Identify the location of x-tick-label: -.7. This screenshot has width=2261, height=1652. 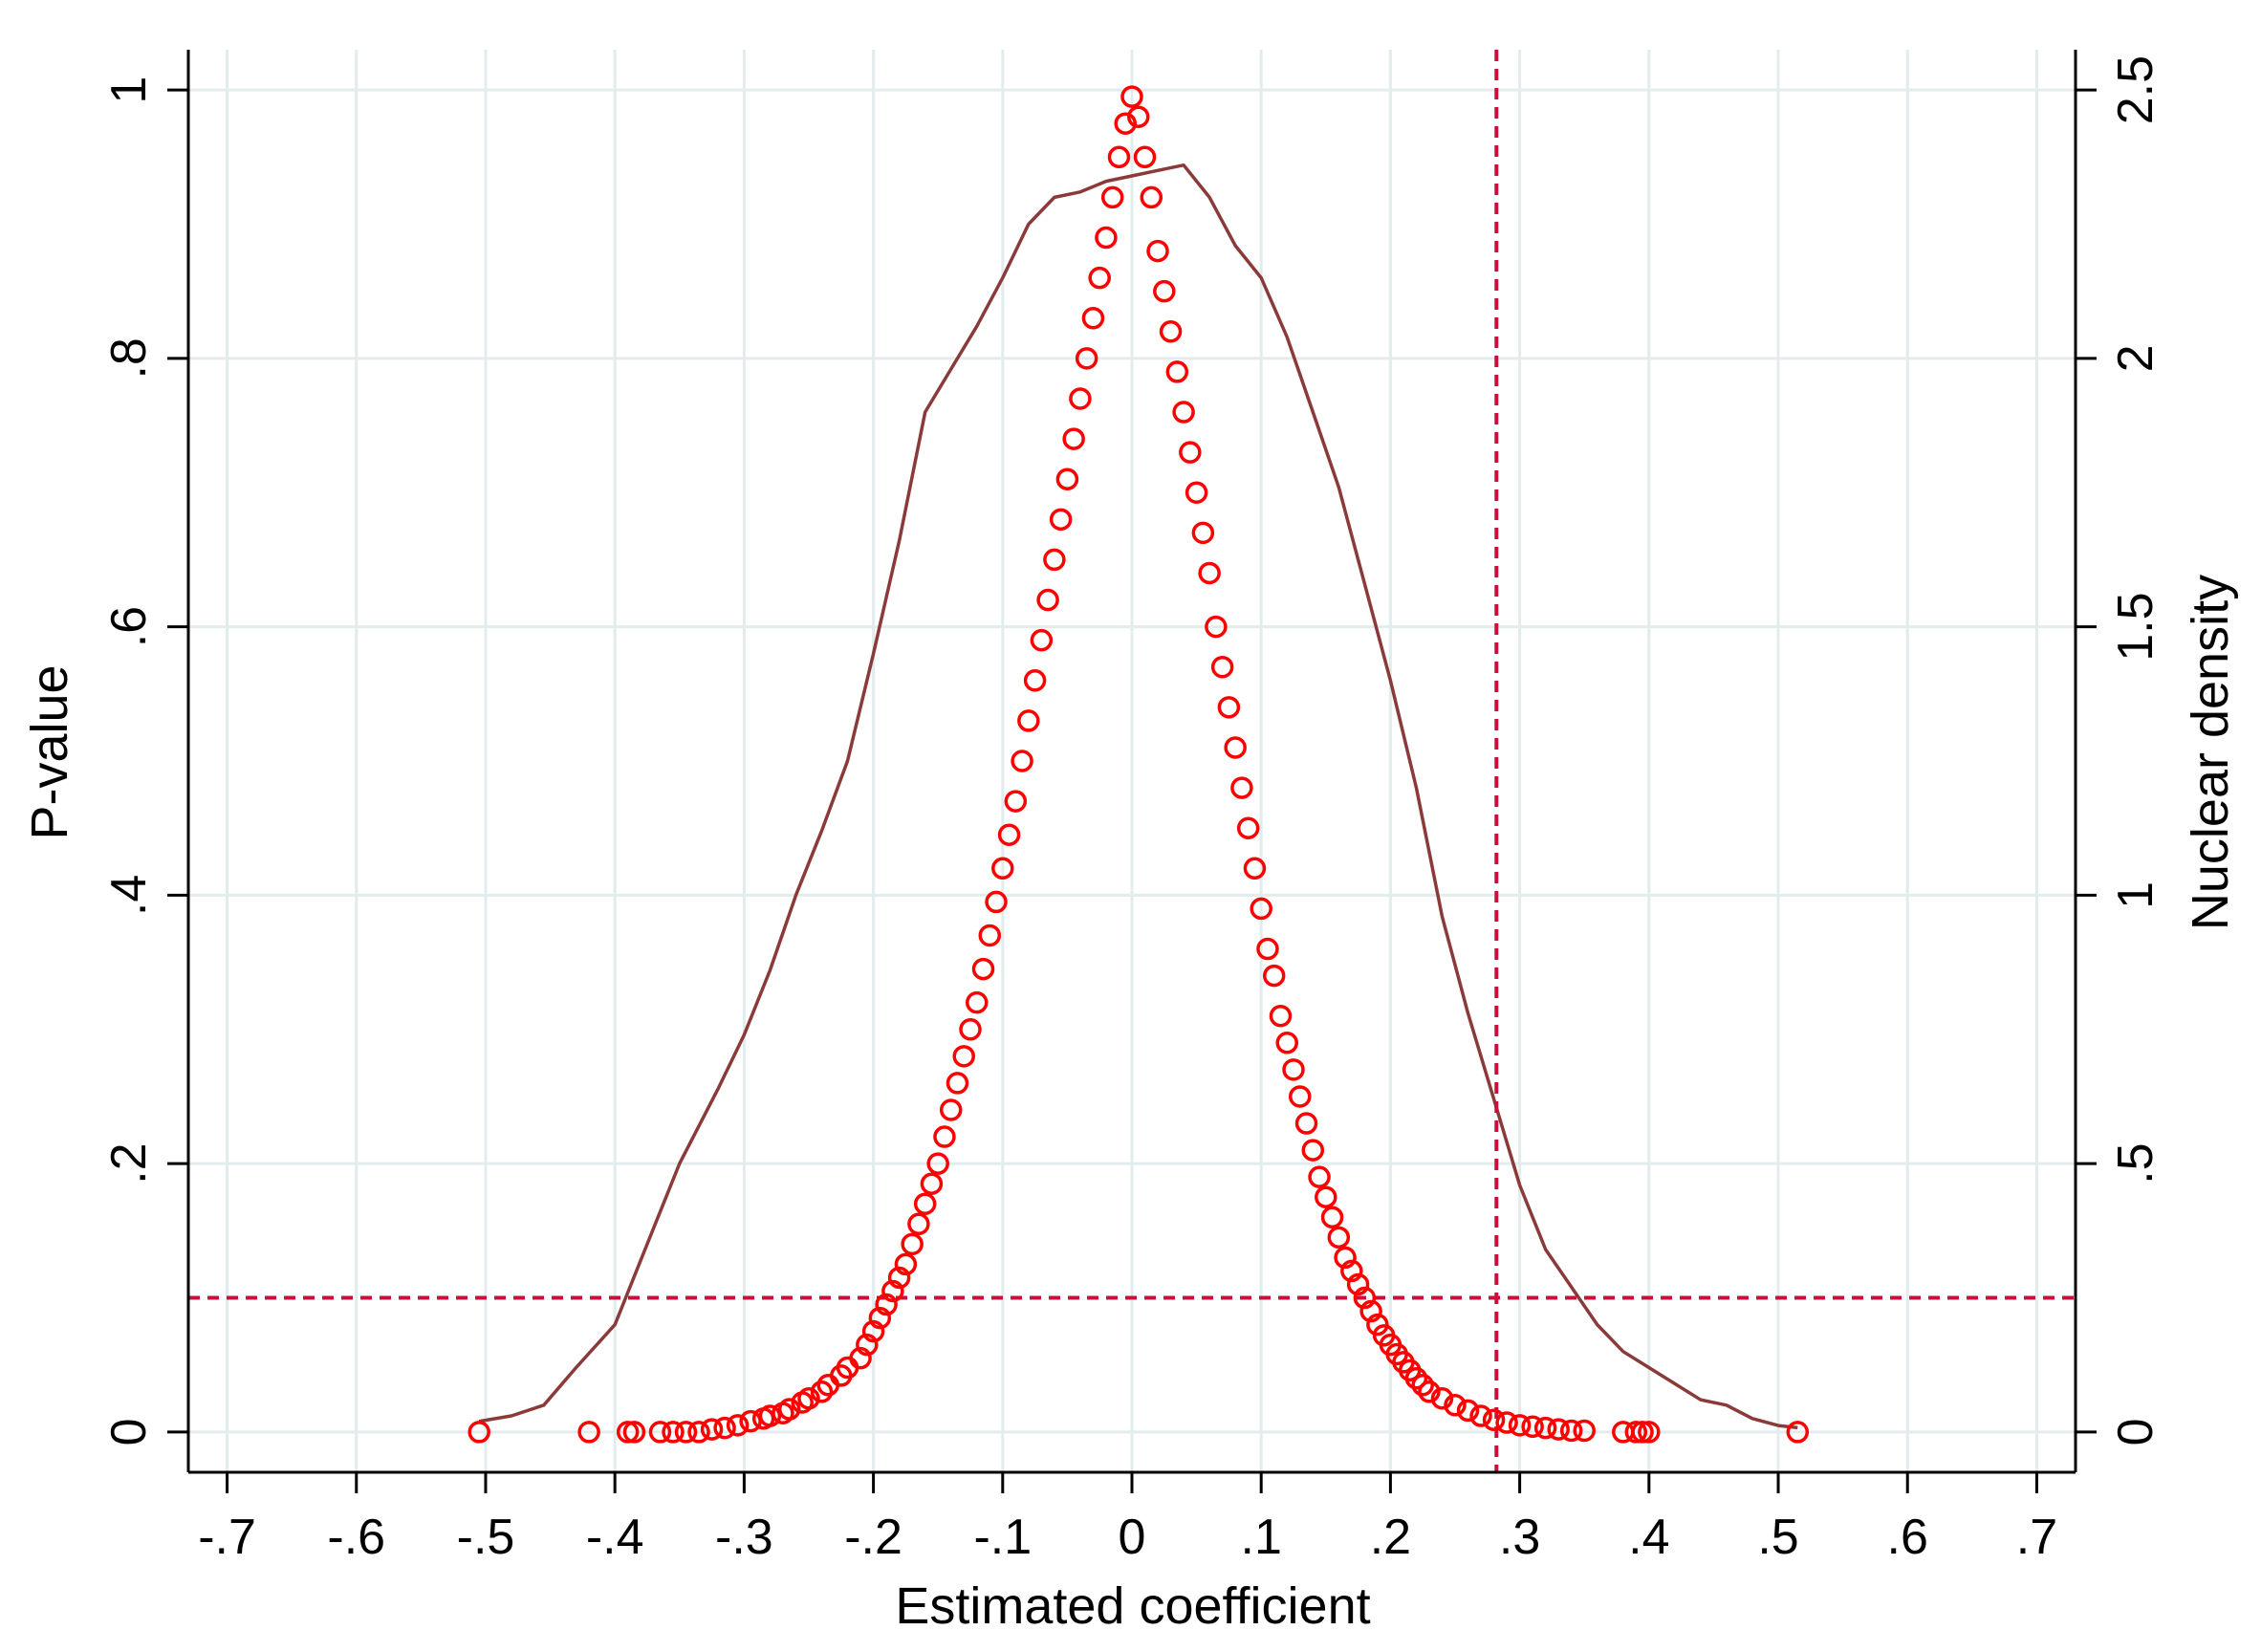
(227, 1537).